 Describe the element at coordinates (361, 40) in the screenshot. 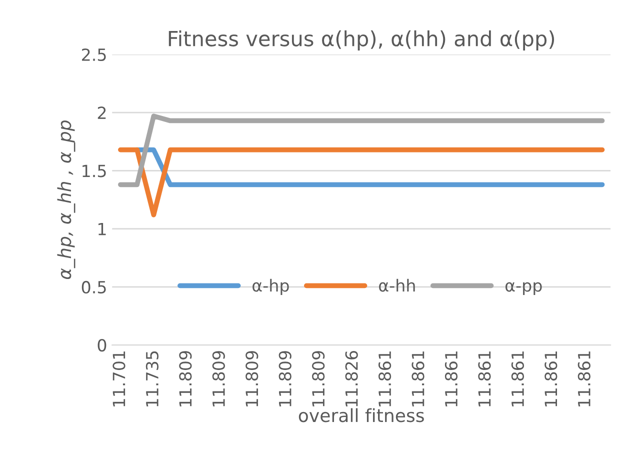

I see `chart-title: Fitness versus α(hp), α(hh) and α(pp)` at that location.